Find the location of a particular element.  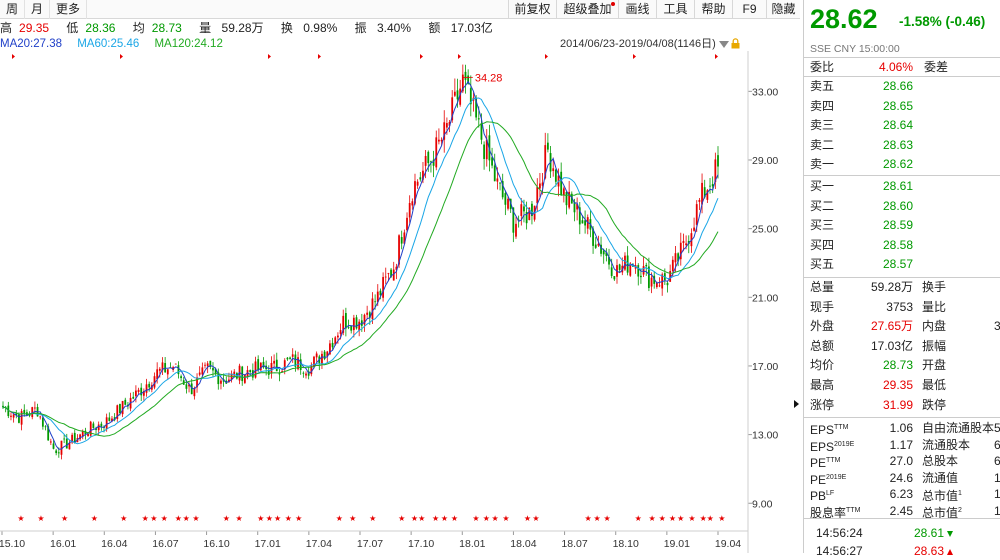

ask-row-label: 卖四 is located at coordinates (822, 105).